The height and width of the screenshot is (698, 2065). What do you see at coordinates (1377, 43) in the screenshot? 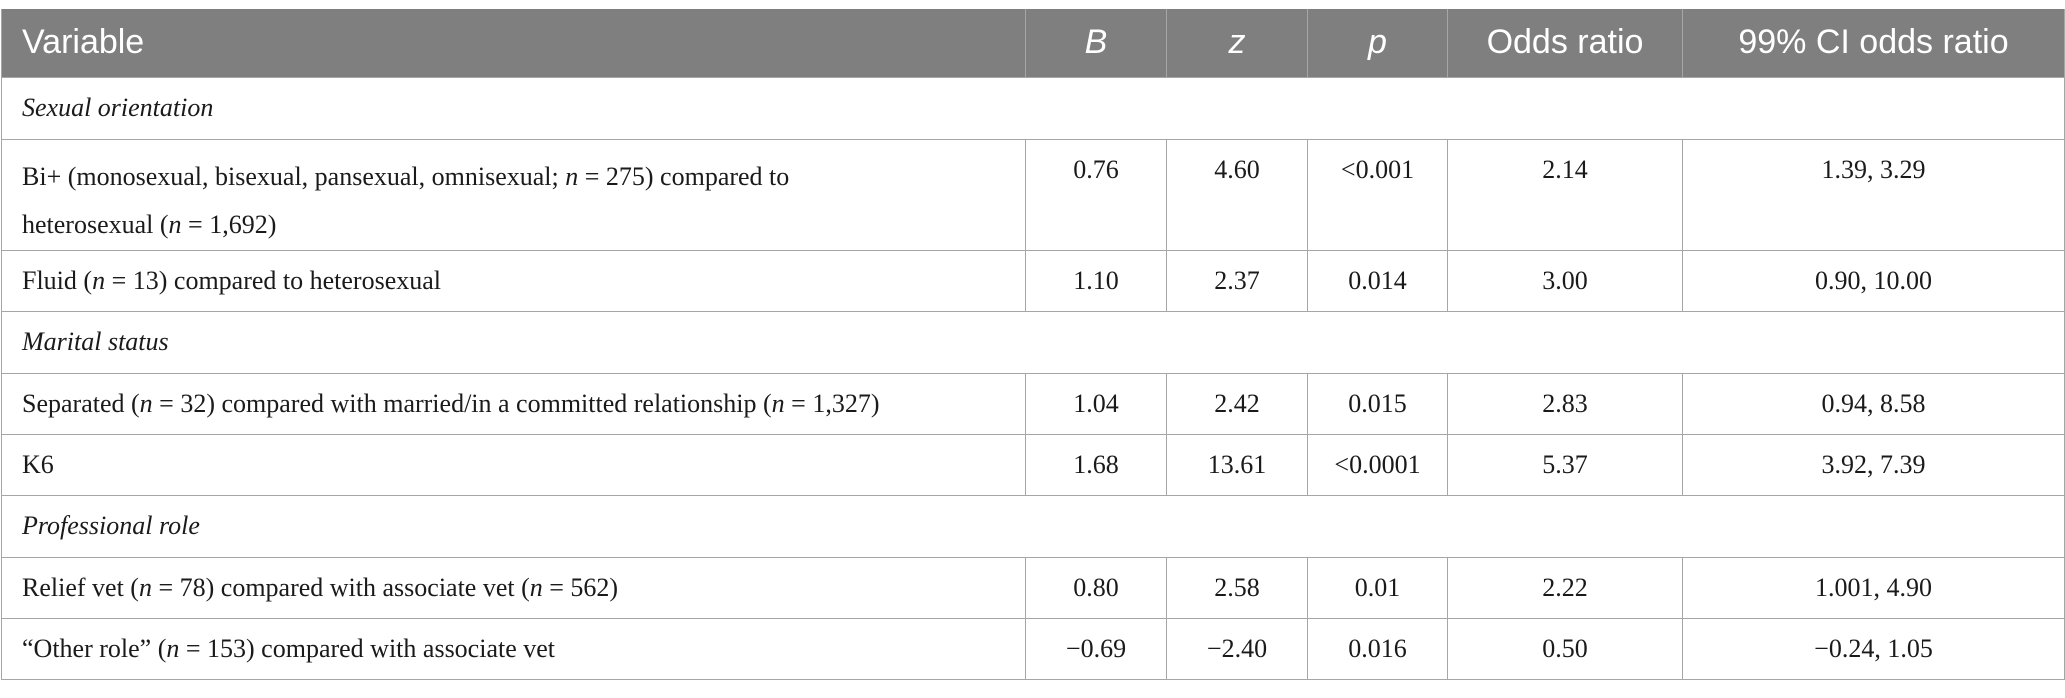
I see `header-p: p` at bounding box center [1377, 43].